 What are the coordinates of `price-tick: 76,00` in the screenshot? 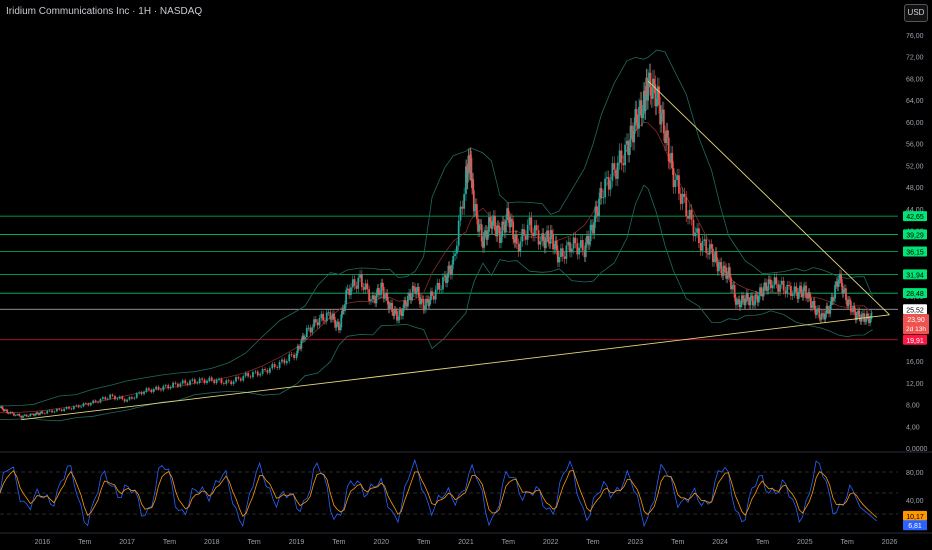 It's located at (915, 36).